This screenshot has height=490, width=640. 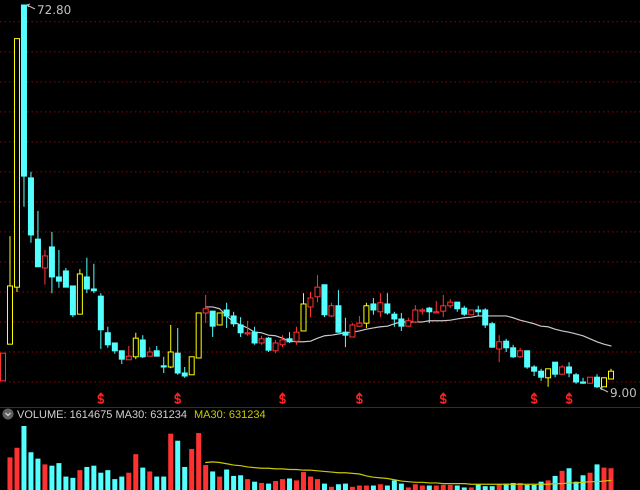 I want to click on text: MA30: 631234, so click(x=230, y=415).